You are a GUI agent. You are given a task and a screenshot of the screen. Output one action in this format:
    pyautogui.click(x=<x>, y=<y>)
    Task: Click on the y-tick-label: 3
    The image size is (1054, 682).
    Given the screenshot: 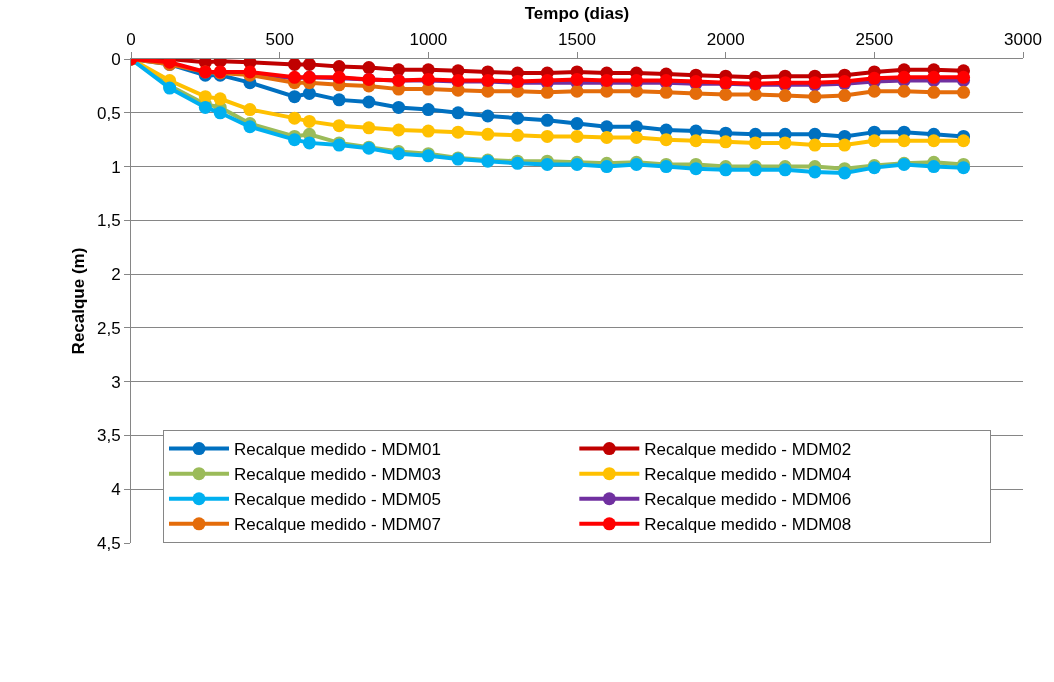 What is the action you would take?
    pyautogui.click(x=116, y=382)
    